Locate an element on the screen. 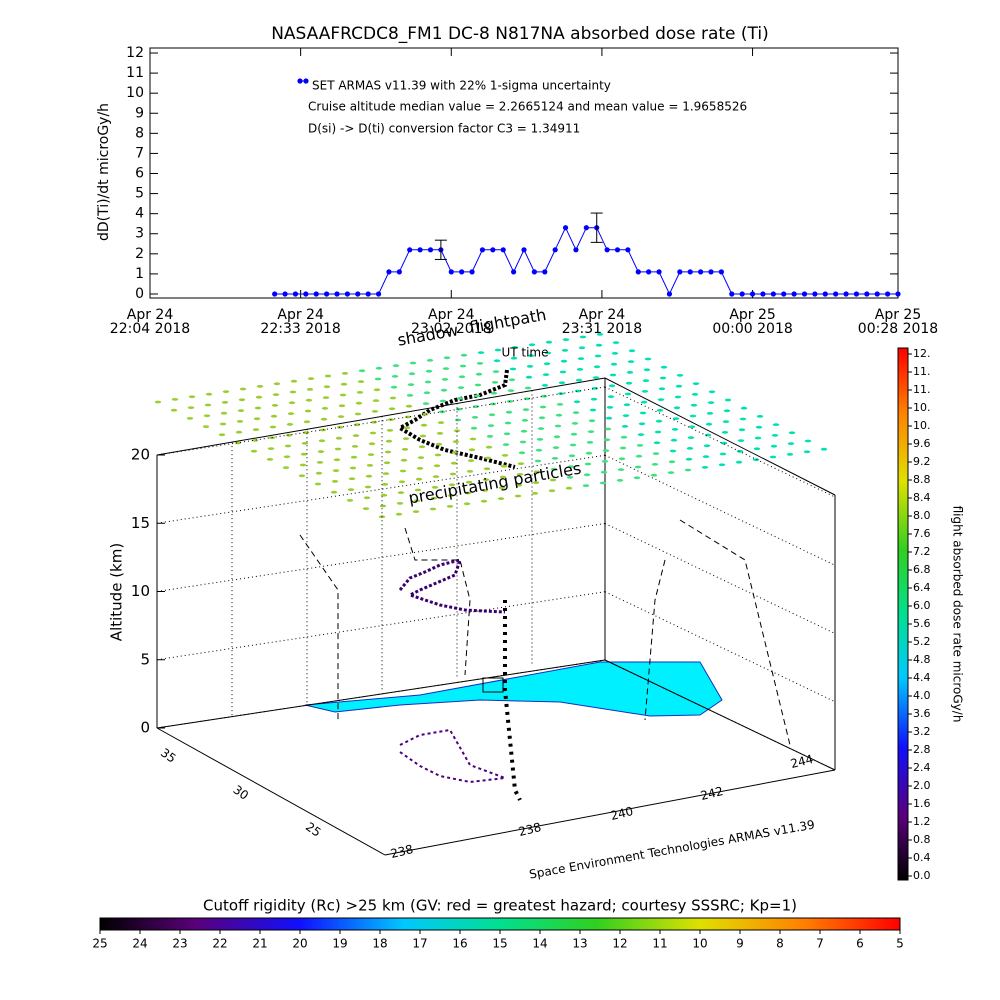  colorbar-tick-label: 4.4 is located at coordinates (922, 677).